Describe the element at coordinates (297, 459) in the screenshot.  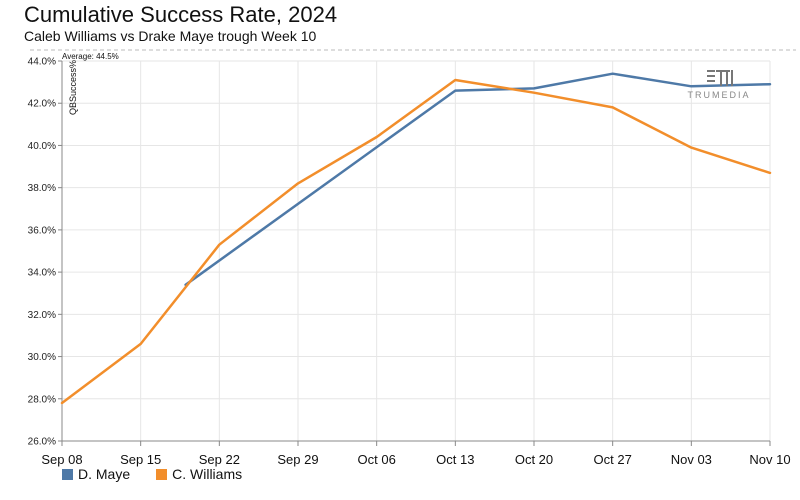
I see `x-tick-label: Sep 29` at that location.